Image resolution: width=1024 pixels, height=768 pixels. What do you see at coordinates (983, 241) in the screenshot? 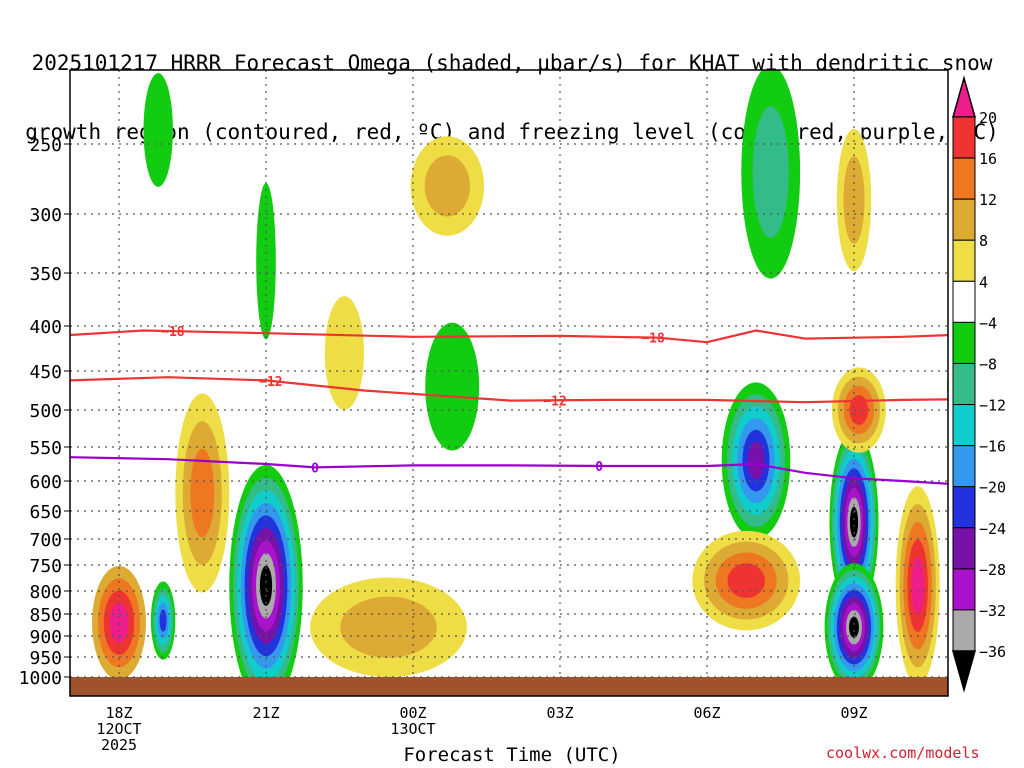
I see `colorbar-label-3: 8` at bounding box center [983, 241].